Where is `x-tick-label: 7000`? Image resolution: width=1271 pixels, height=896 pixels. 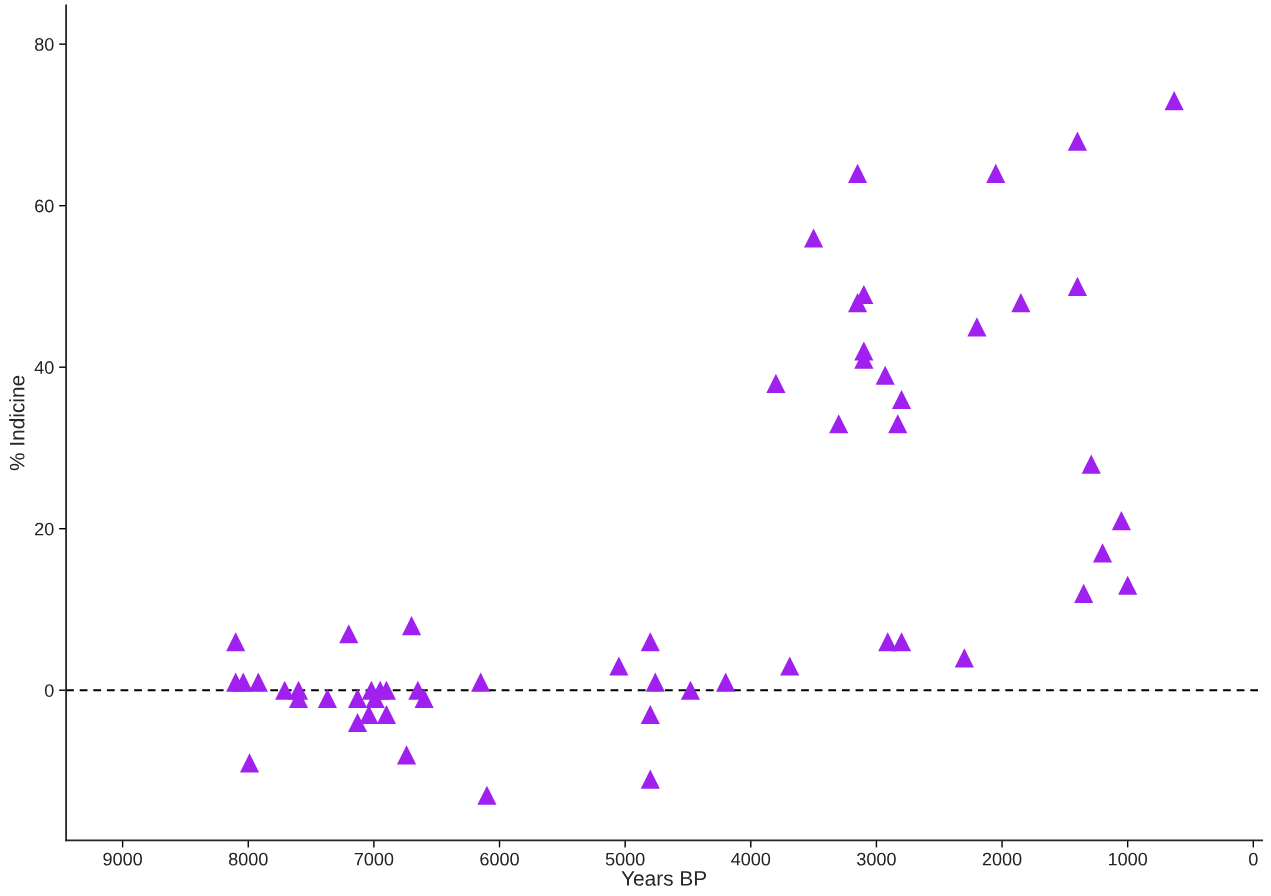
x-tick-label: 7000 is located at coordinates (374, 859).